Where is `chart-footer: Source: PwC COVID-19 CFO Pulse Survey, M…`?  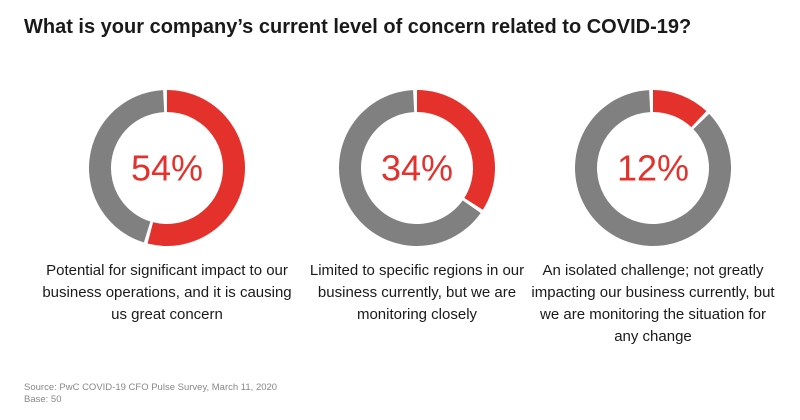 chart-footer: Source: PwC COVID-19 CFO Pulse Survey, M… is located at coordinates (150, 394).